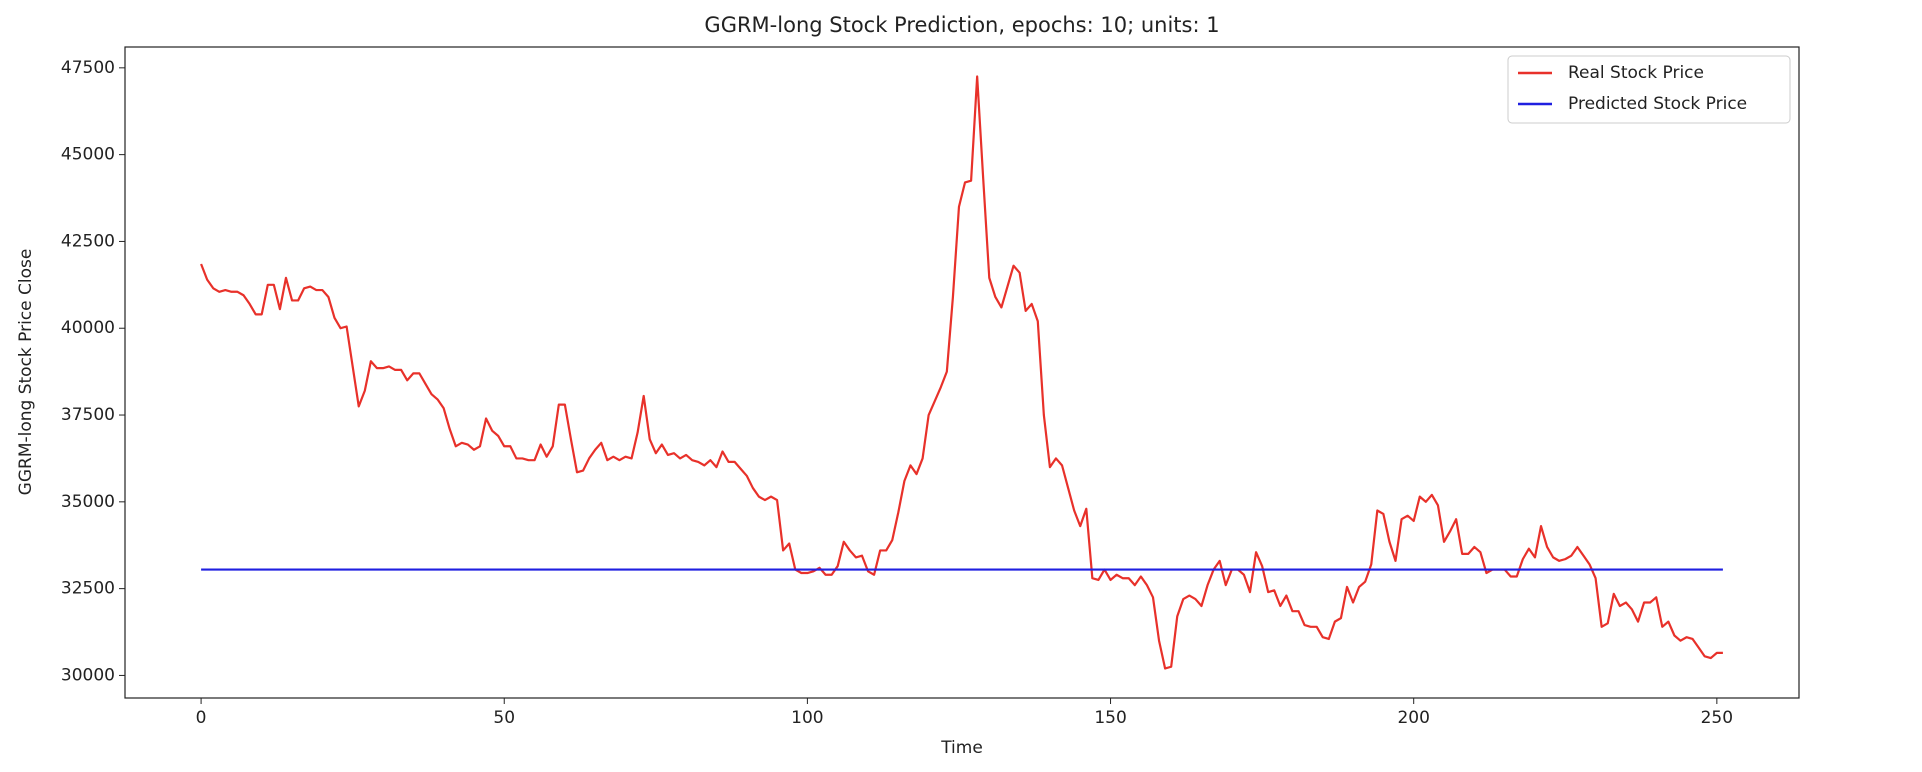 The image size is (1922, 772). What do you see at coordinates (26, 372) in the screenshot?
I see `y-axis-label: GGRM-long Stock Price Close` at bounding box center [26, 372].